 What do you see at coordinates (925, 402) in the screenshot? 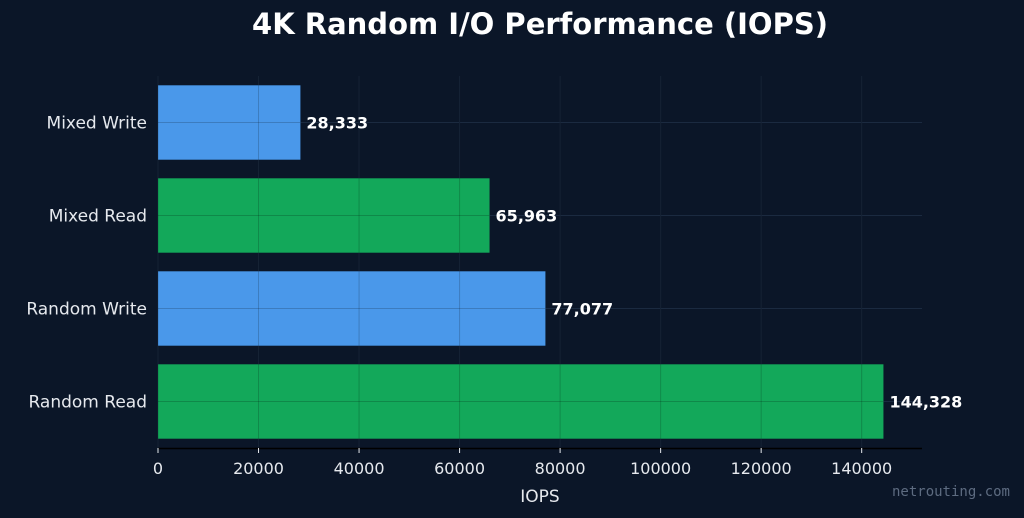
I see `value-label: 144,328` at bounding box center [925, 402].